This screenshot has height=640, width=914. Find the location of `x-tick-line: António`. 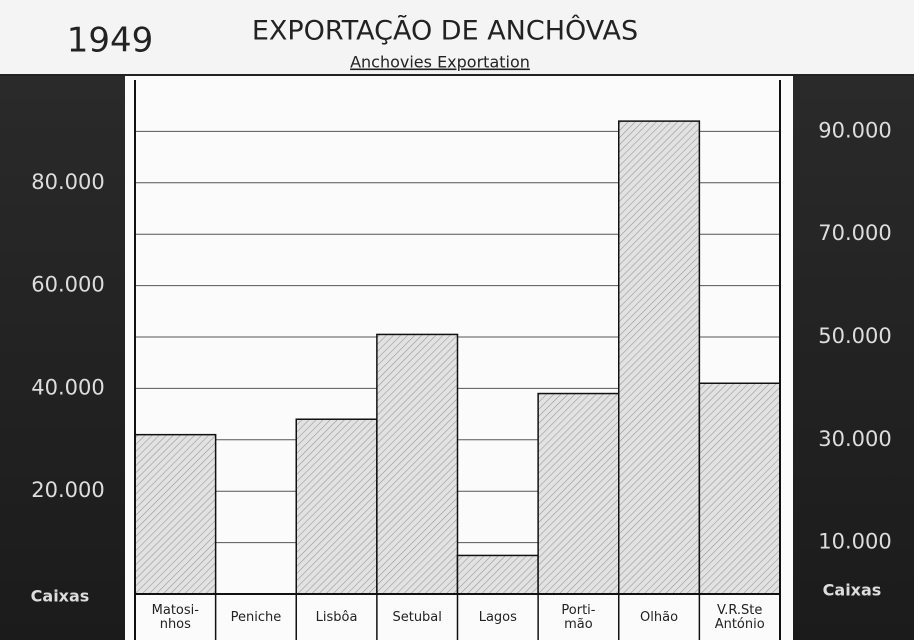

x-tick-line: António is located at coordinates (740, 624).